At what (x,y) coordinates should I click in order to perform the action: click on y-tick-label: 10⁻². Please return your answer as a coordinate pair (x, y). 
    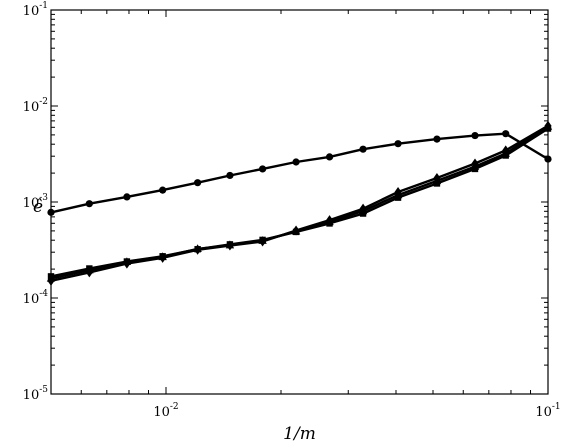
    Looking at the image, I should click on (35, 106).